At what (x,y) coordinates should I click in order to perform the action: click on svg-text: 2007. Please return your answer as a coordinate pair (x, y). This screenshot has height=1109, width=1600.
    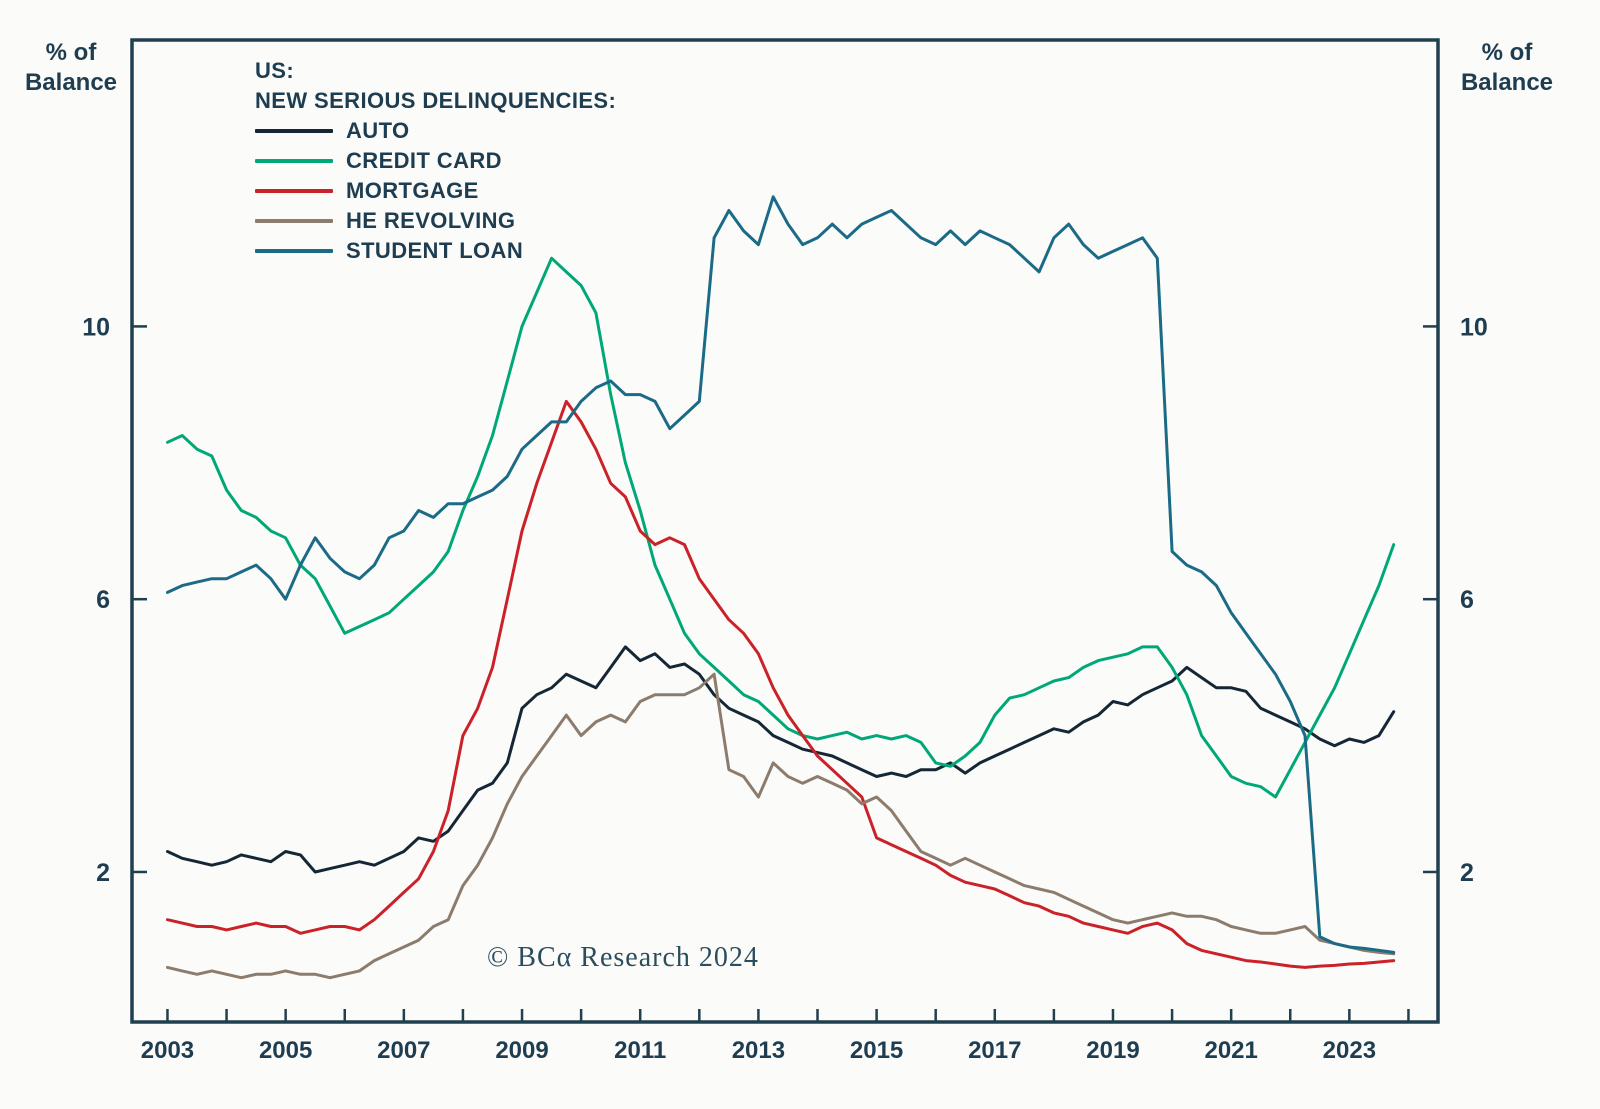
    Looking at the image, I should click on (403, 1050).